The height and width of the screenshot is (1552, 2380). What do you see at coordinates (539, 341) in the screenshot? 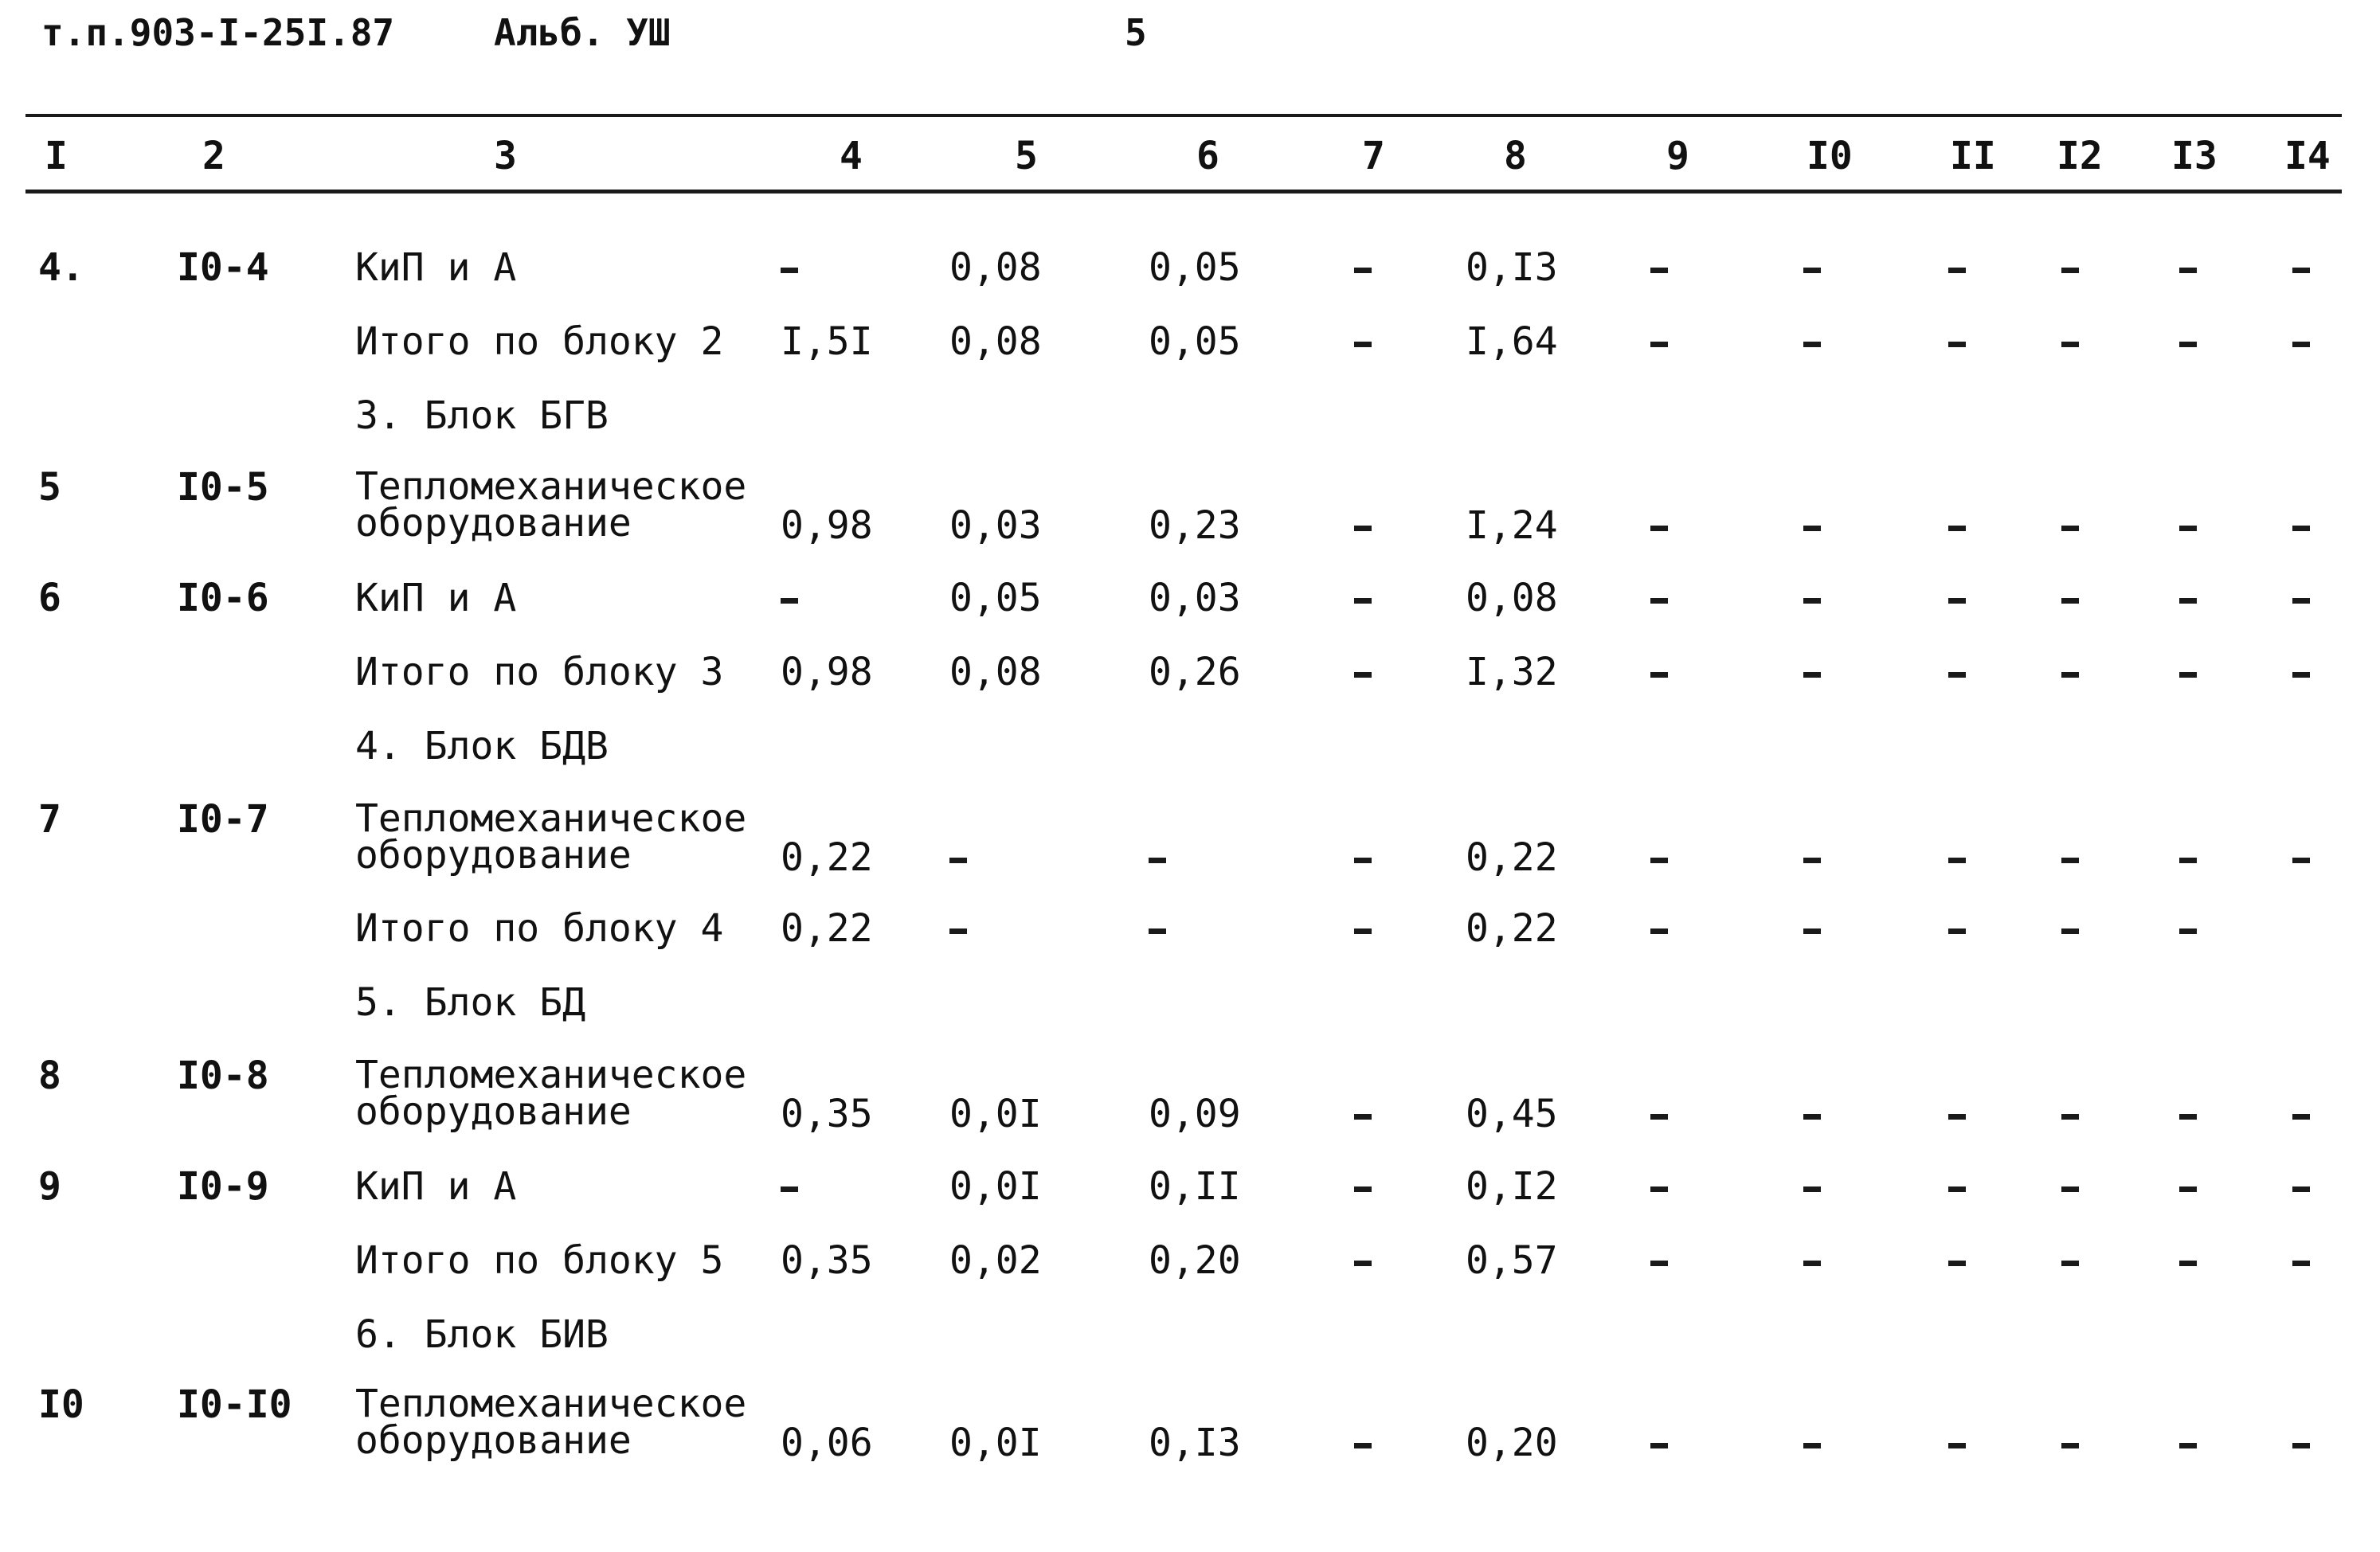
I see `row-description: Итого по блоку 2` at bounding box center [539, 341].